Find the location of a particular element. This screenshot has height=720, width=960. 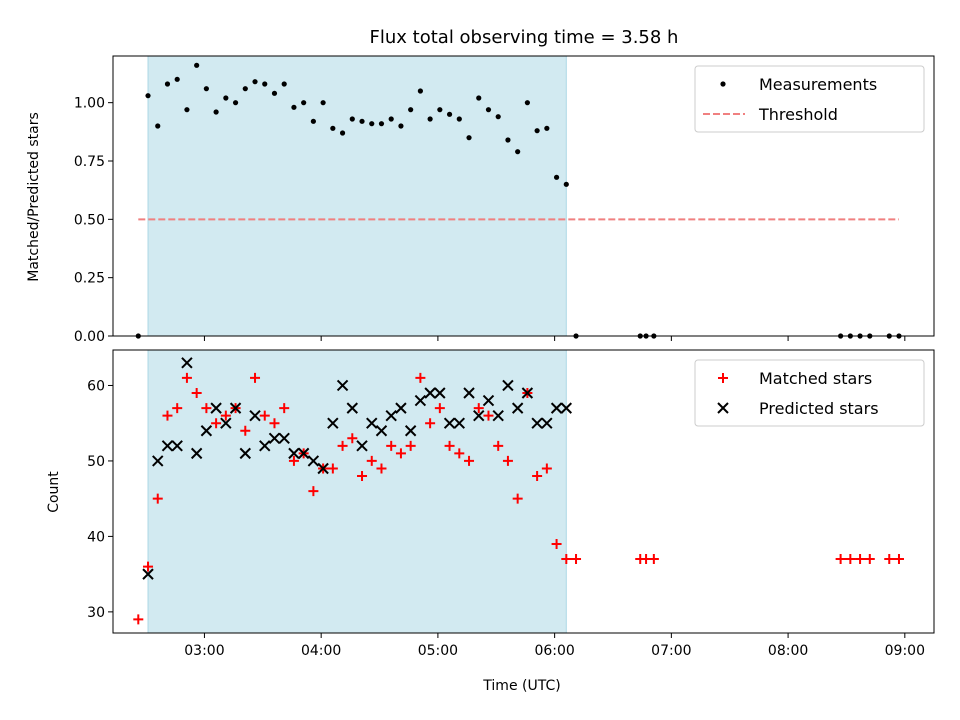

bottom-x-tick-label-3: 06:00 is located at coordinates (554, 651).